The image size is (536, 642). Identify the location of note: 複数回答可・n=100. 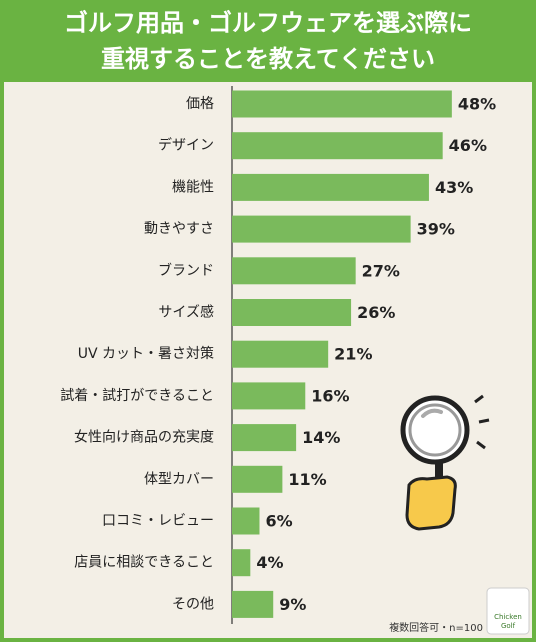
(436, 627).